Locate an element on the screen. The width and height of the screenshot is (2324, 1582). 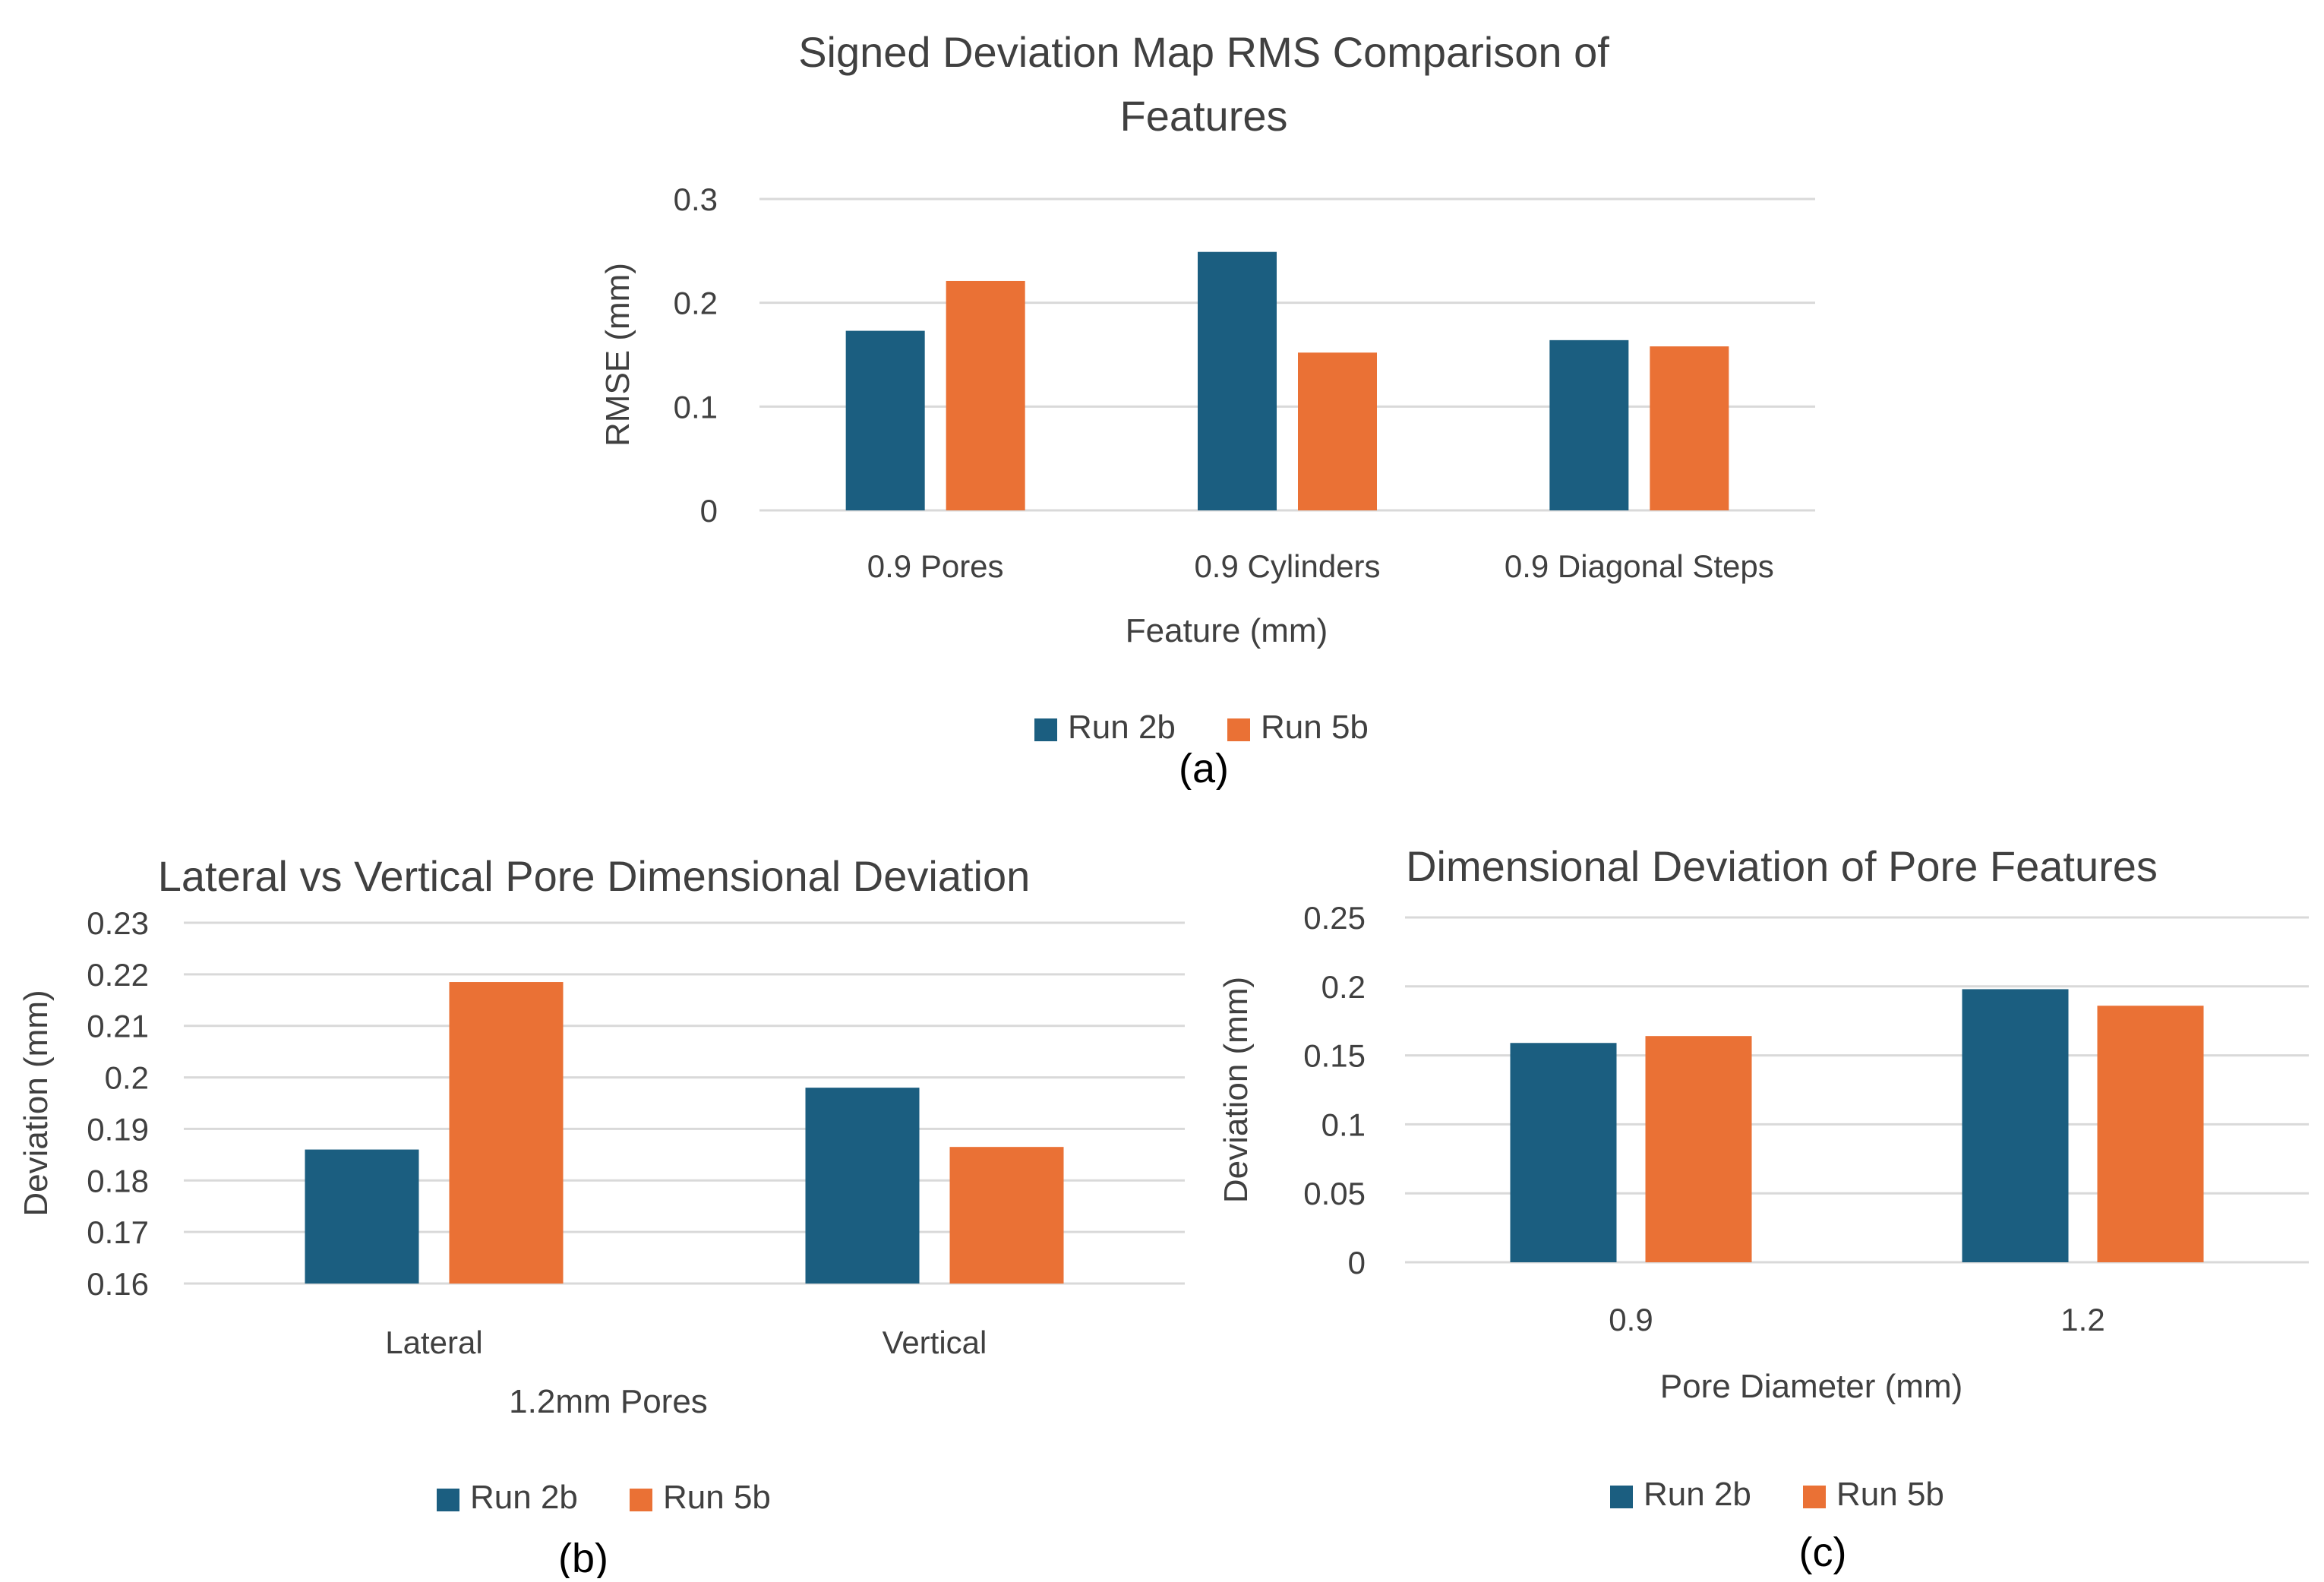
y-axis-title: RMSE (mm) is located at coordinates (617, 355).